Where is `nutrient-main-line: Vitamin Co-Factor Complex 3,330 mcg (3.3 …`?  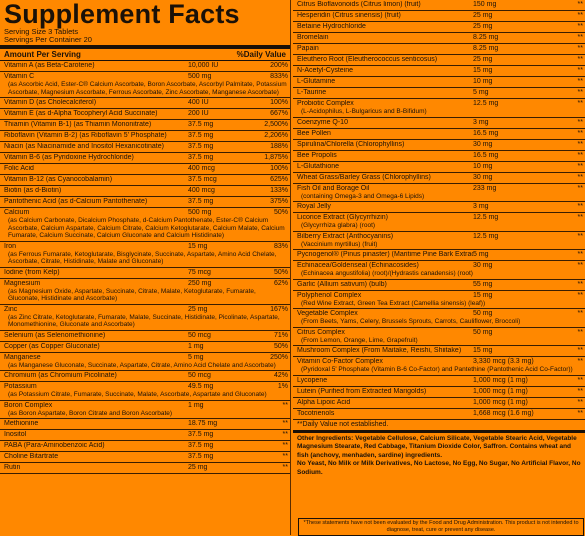
nutrient-main-line: Vitamin Co-Factor Complex 3,330 mcg (3.3 … is located at coordinates (439, 362).